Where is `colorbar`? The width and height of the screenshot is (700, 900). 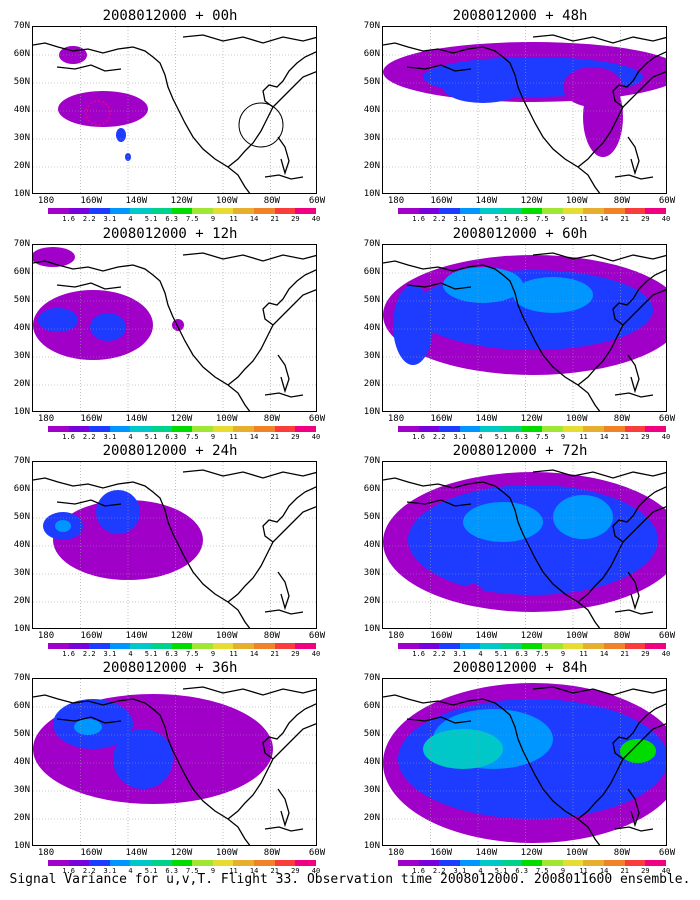
colorbar is located at coordinates (182, 211).